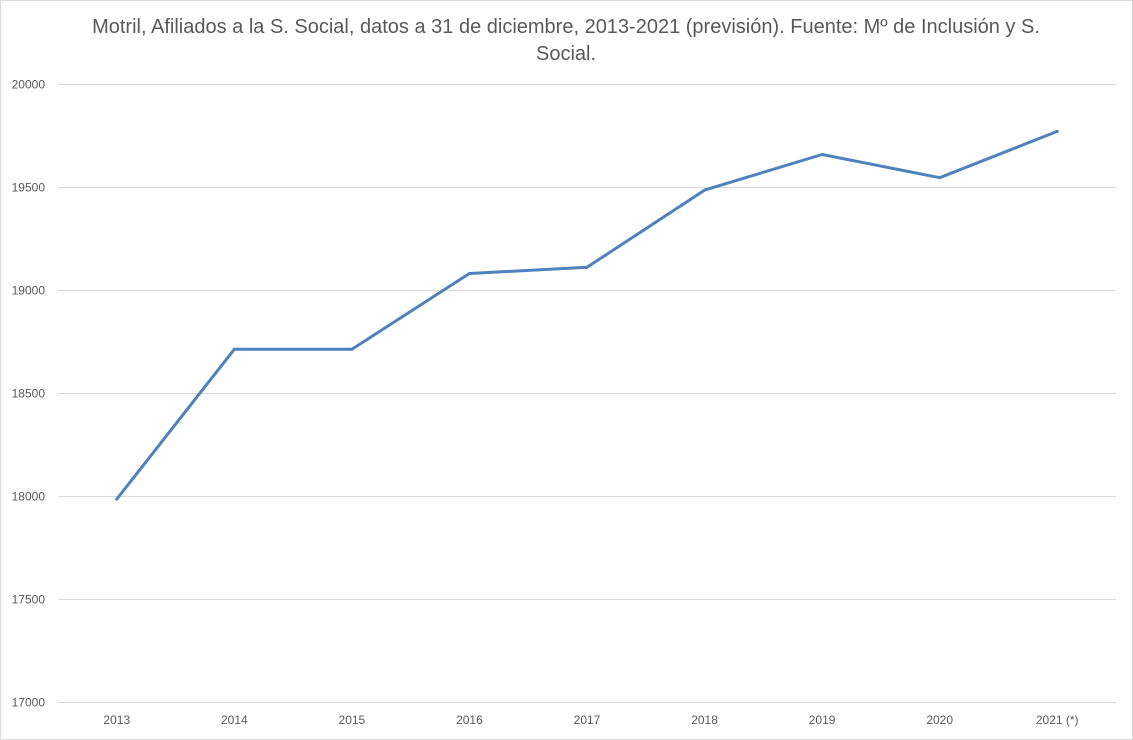  I want to click on y-tick-label: 17000, so click(29, 703).